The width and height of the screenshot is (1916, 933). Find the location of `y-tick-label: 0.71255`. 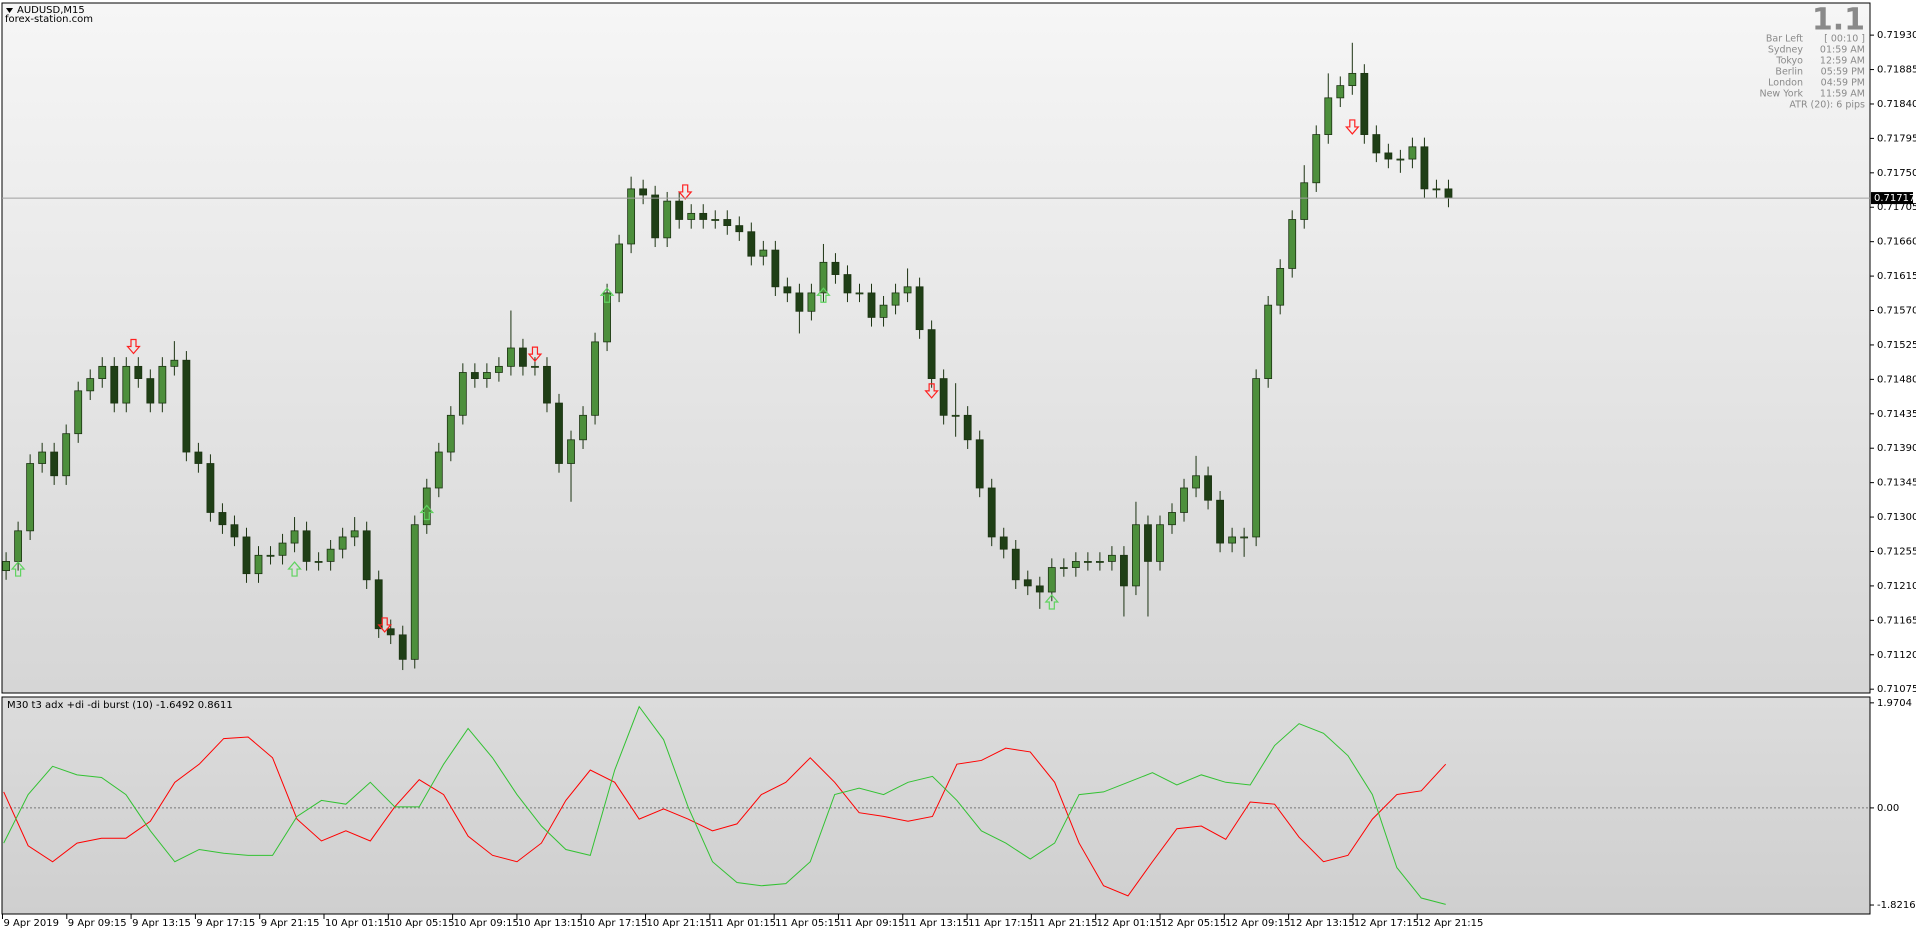

y-tick-label: 0.71255 is located at coordinates (1896, 551).